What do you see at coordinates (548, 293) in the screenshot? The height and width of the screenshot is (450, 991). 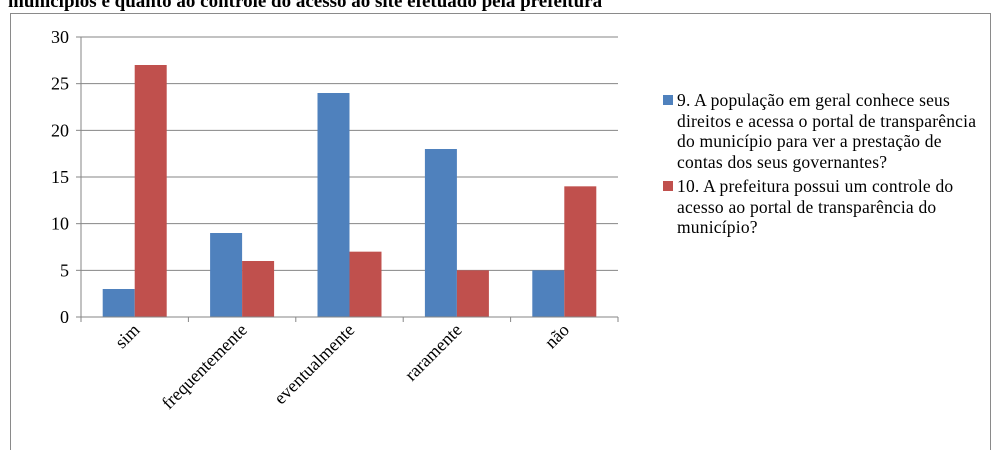 I see `bar-series-1-não` at bounding box center [548, 293].